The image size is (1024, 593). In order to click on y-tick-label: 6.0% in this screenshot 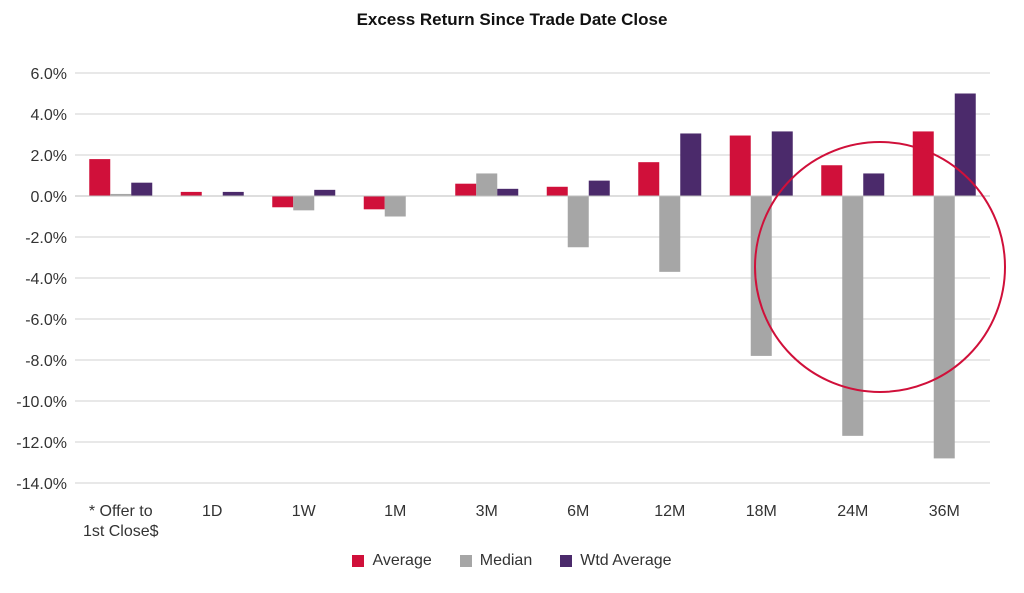, I will do `click(49, 74)`.